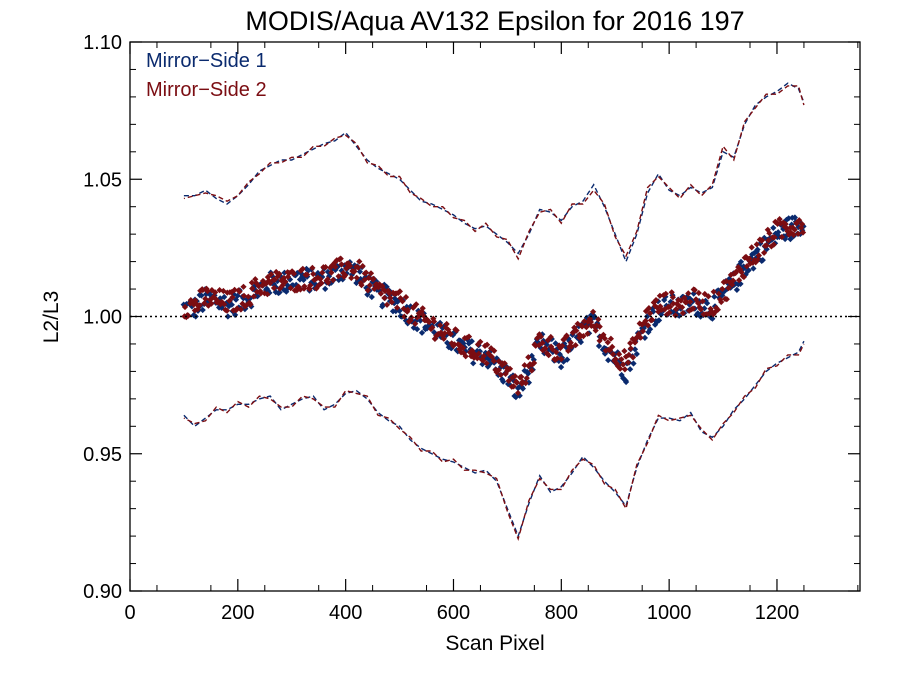  I want to click on y-tick-label: 1.00, so click(102, 318).